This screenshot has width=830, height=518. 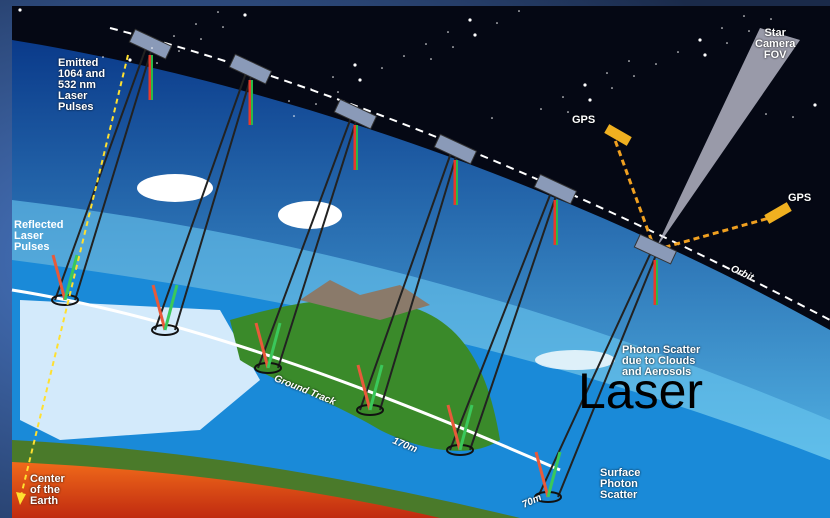 I want to click on land-mass, so click(x=365, y=375).